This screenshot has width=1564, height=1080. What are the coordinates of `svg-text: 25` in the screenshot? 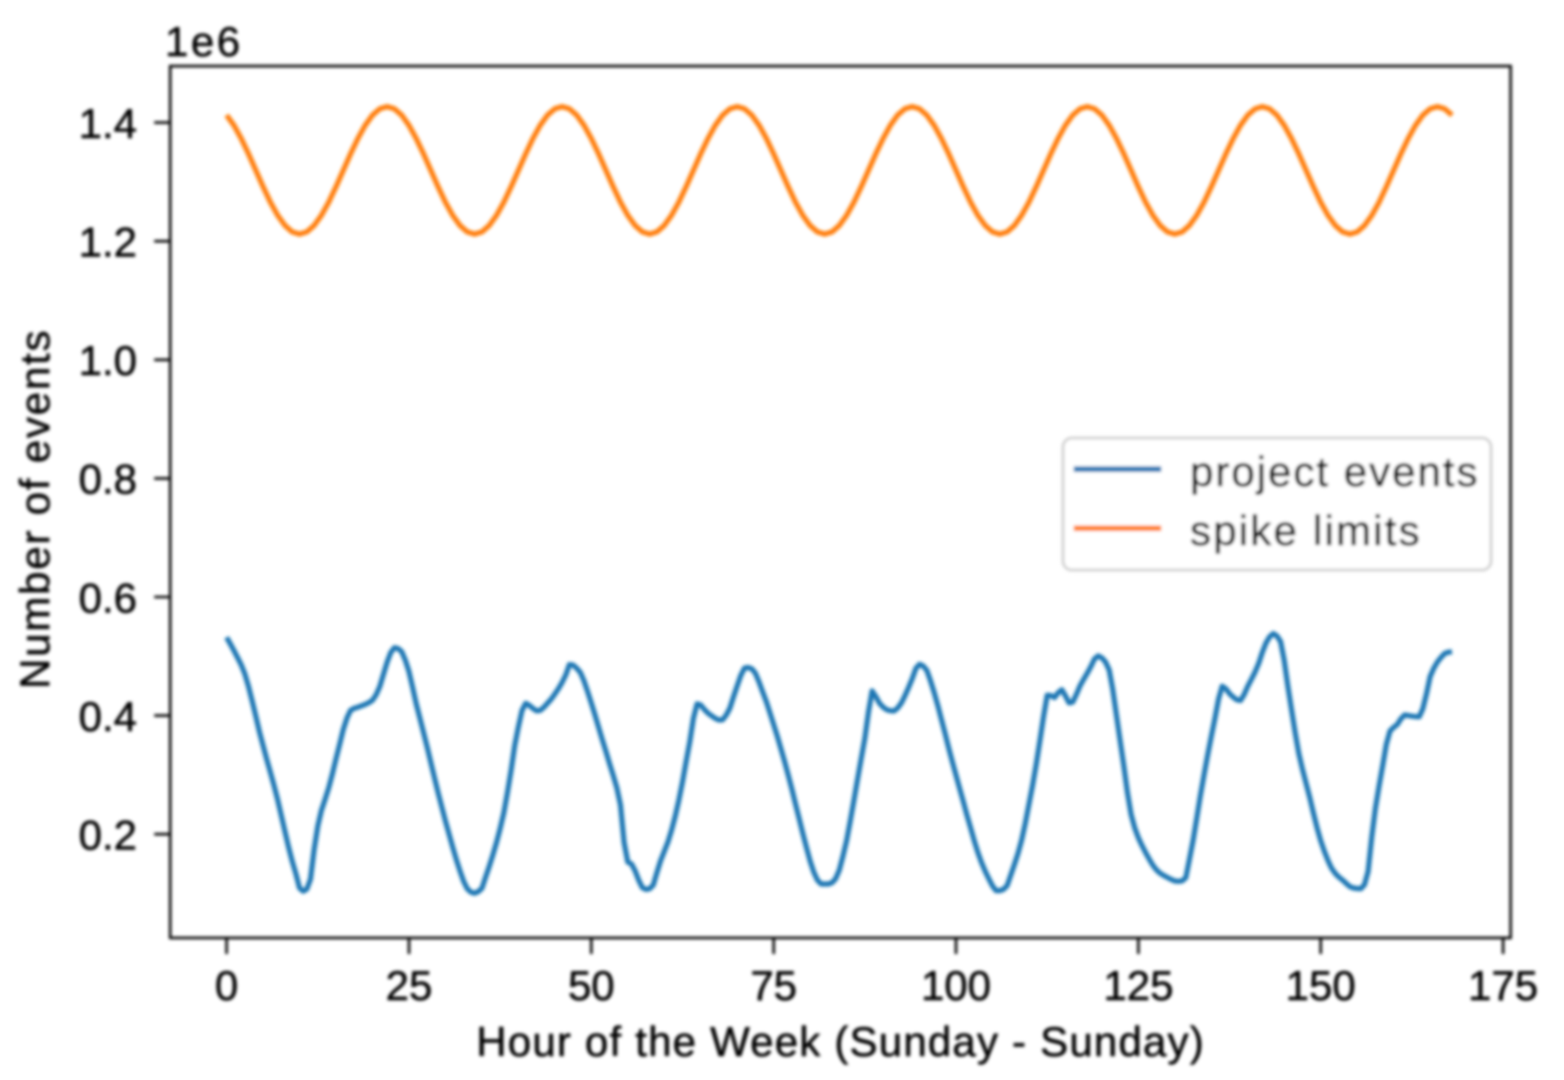 It's located at (409, 985).